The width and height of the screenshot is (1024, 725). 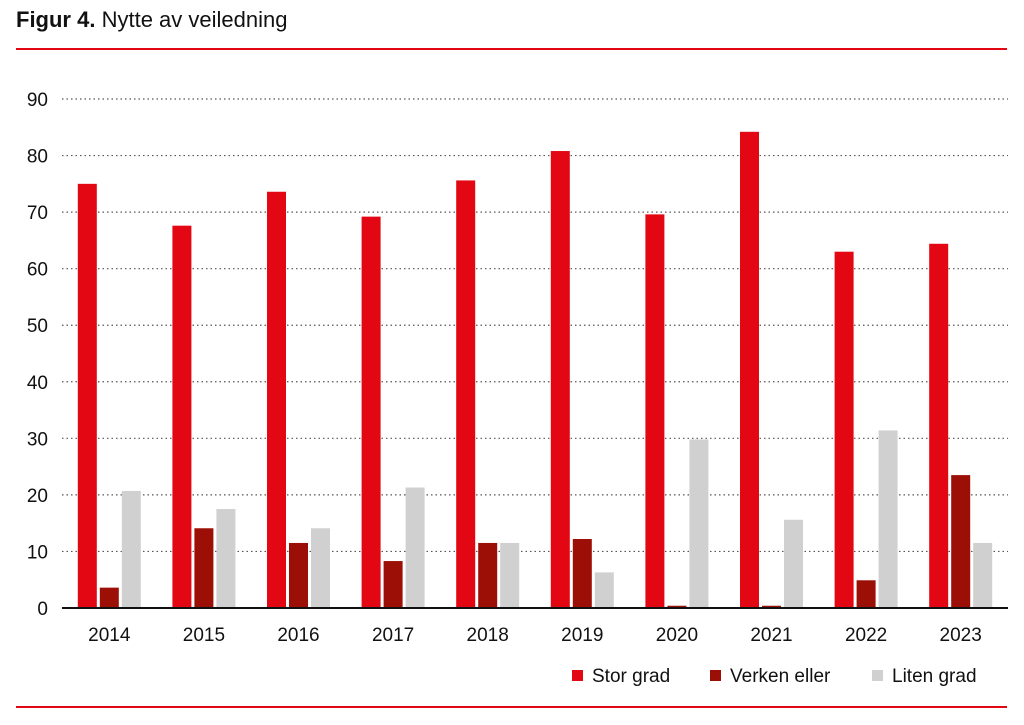 What do you see at coordinates (204, 635) in the screenshot?
I see `x-tick-label: 2015` at bounding box center [204, 635].